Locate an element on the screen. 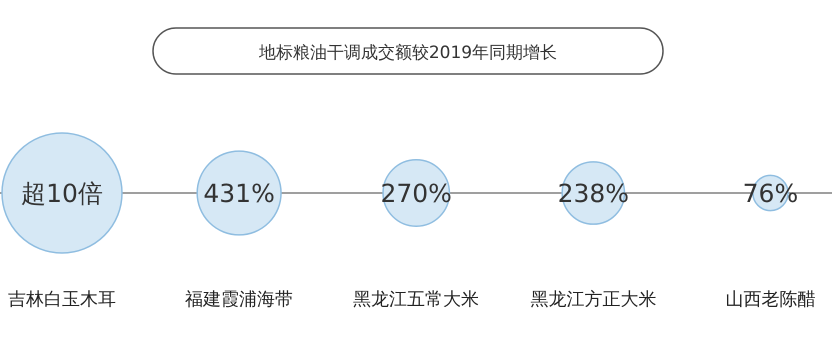 The width and height of the screenshot is (832, 364). text: 地标粮油干调成交额较2019年同期增长 is located at coordinates (408, 53).